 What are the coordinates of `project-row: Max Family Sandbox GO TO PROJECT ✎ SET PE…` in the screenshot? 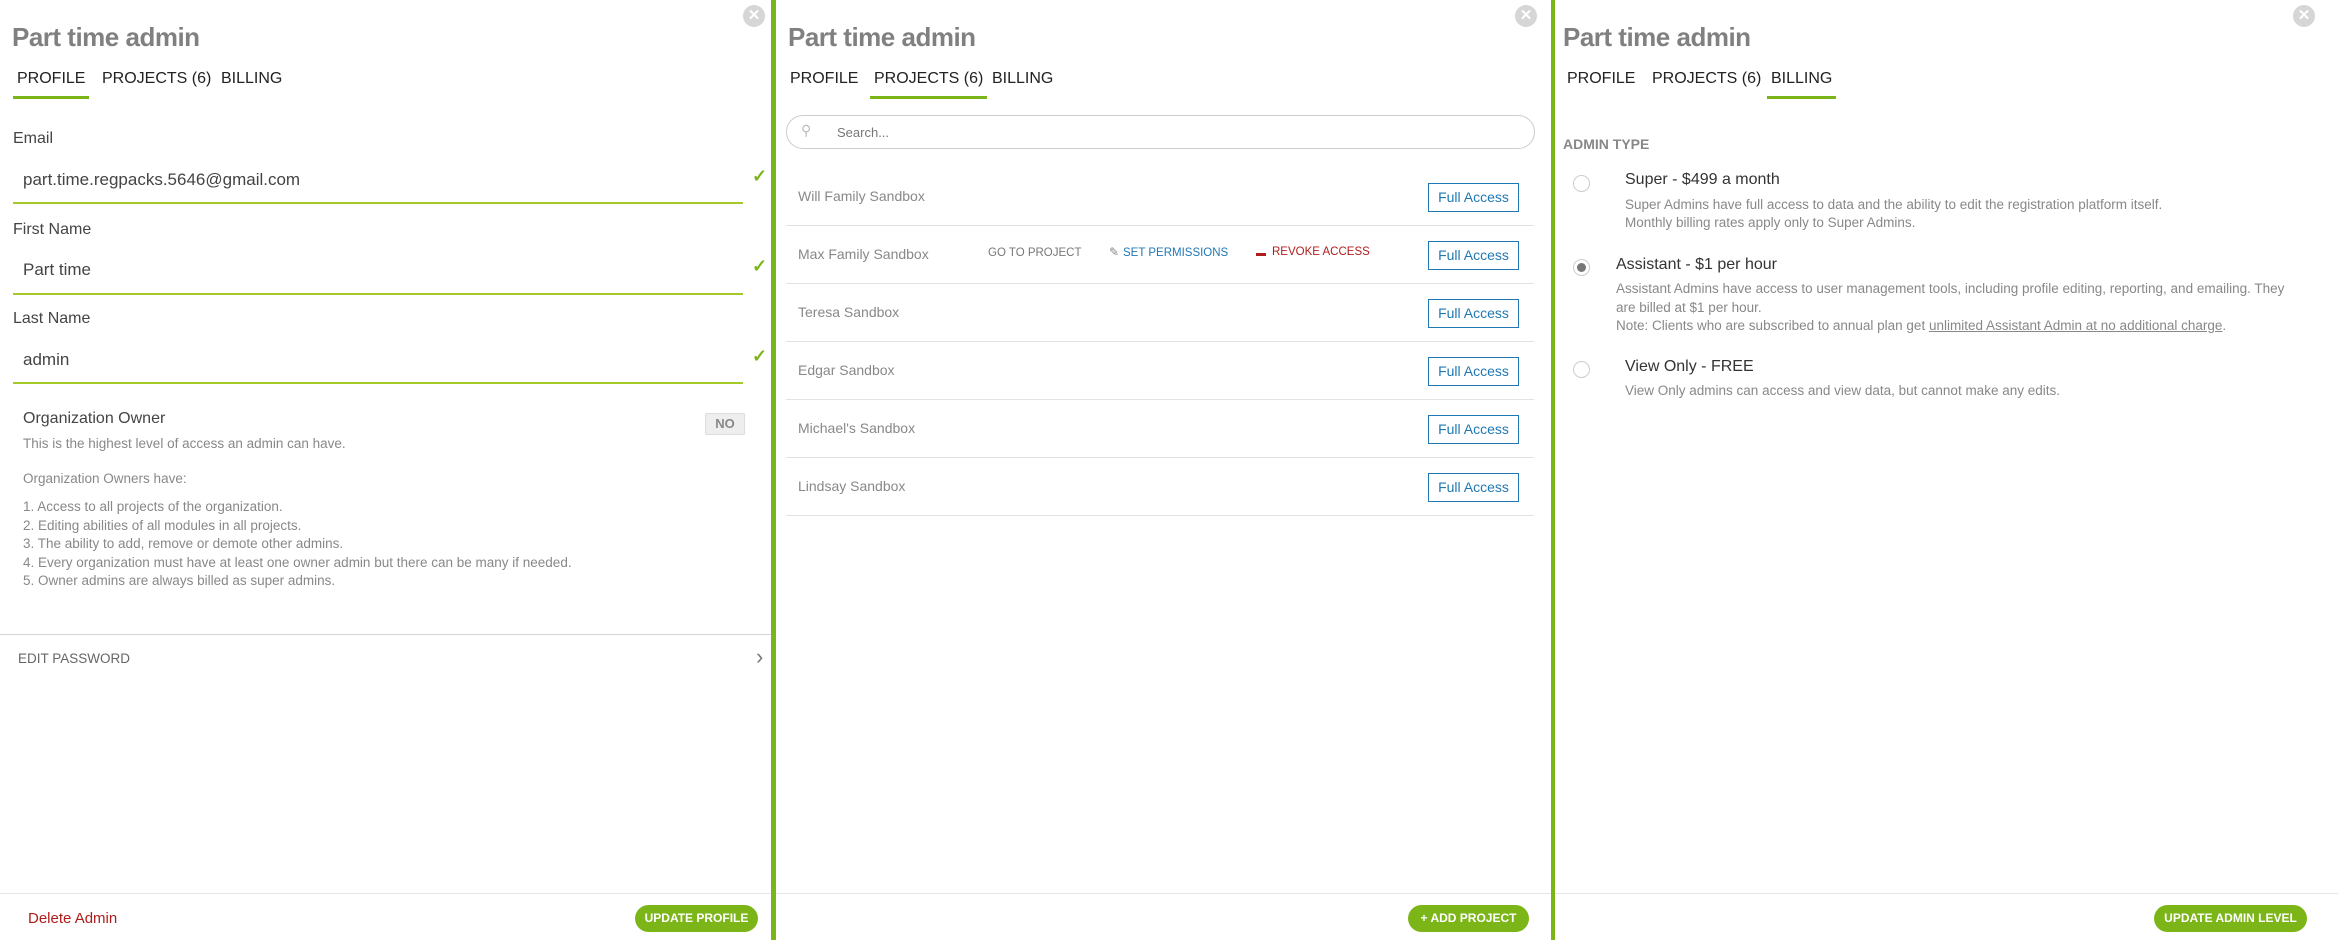 It's located at (1163, 255).